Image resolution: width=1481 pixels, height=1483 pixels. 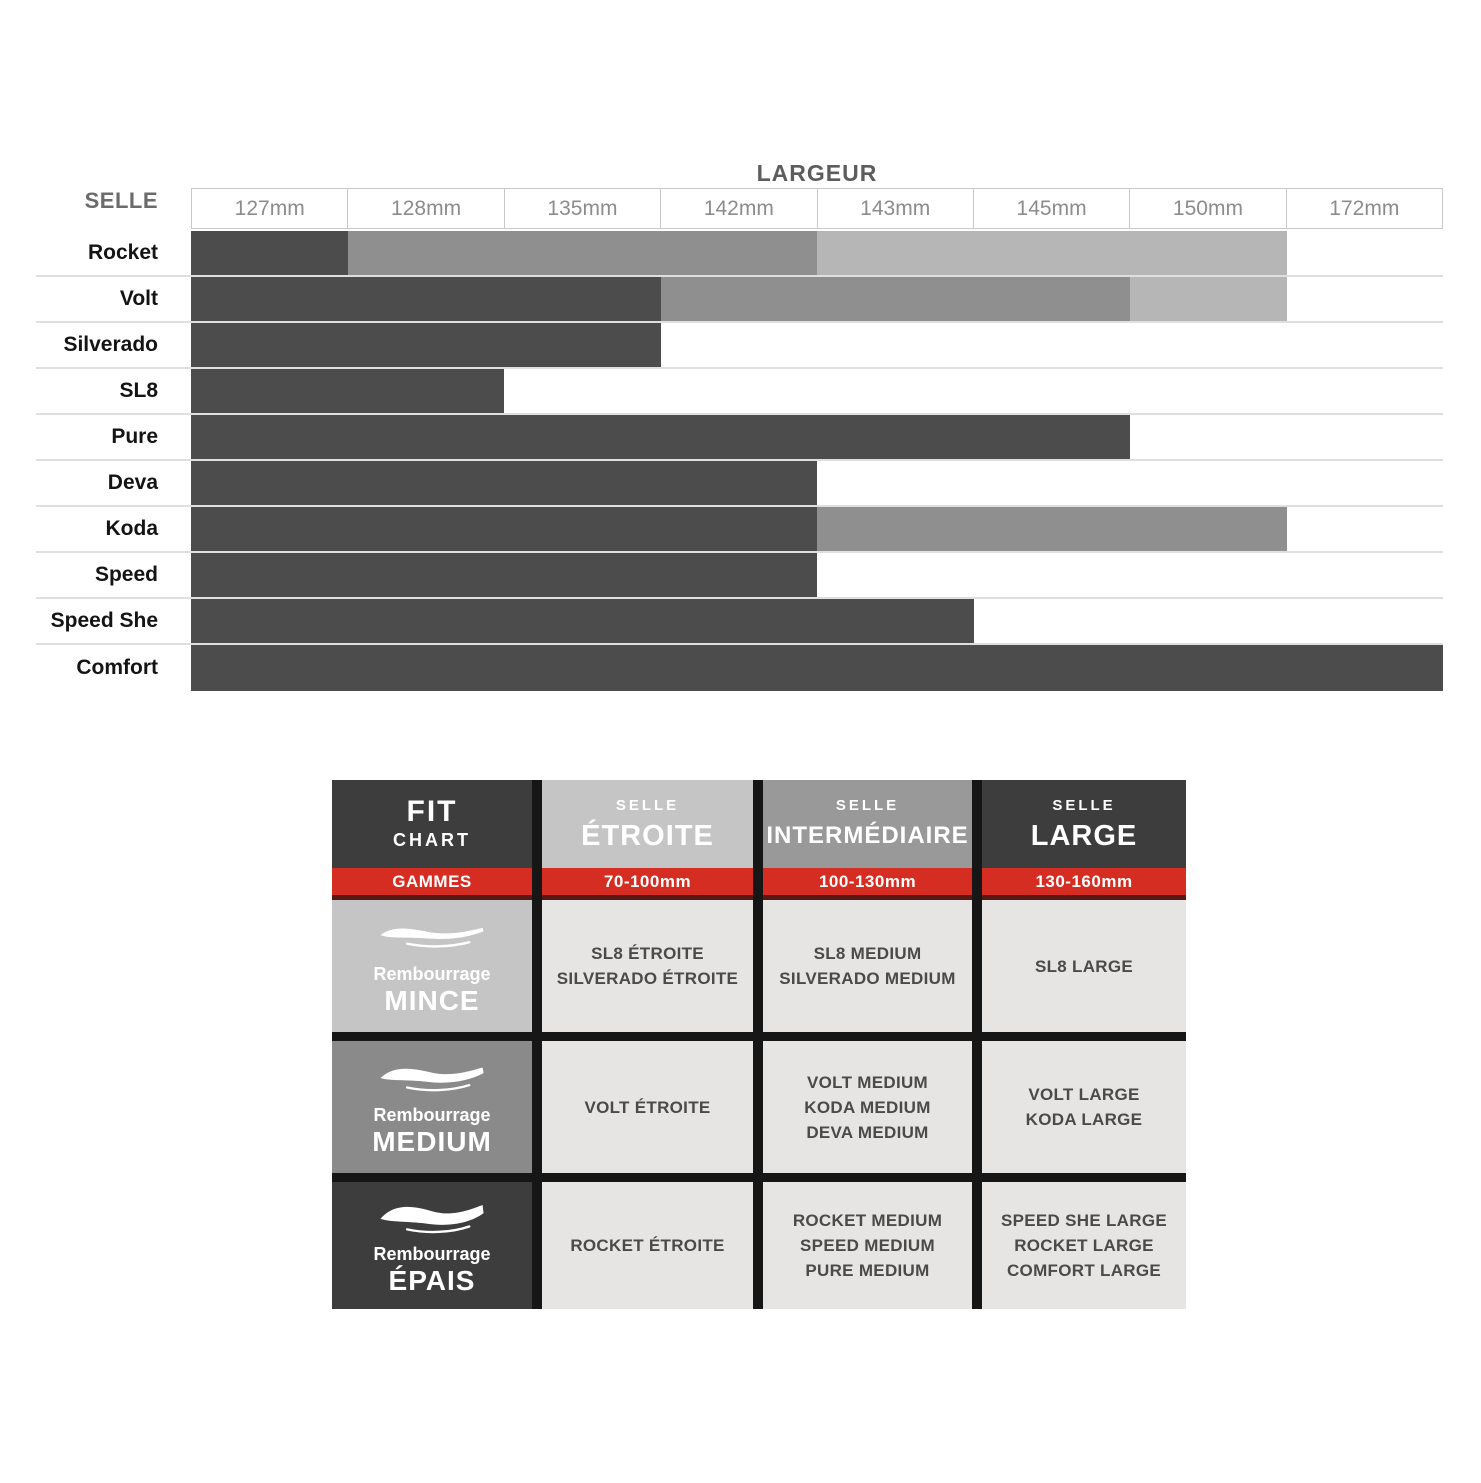 I want to click on chart-row: Koda, so click(x=739, y=530).